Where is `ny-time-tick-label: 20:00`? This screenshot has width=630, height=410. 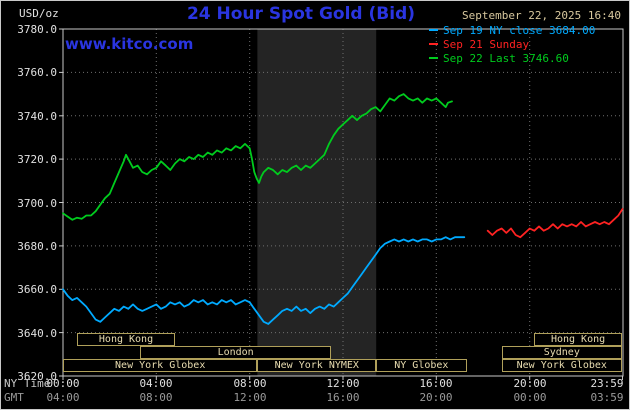
ny-time-tick-label: 20:00 is located at coordinates (530, 383).